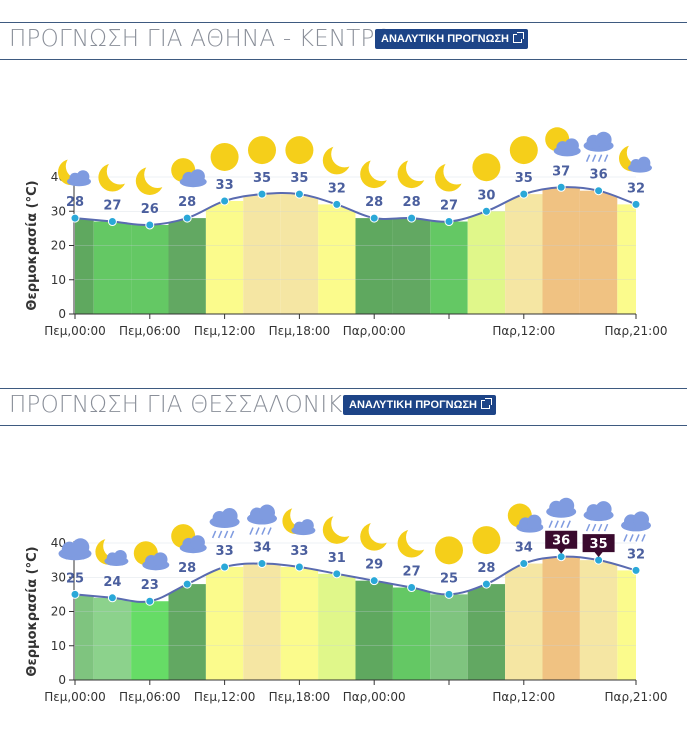 This screenshot has width=687, height=748. I want to click on external-link-icon, so click(486, 403).